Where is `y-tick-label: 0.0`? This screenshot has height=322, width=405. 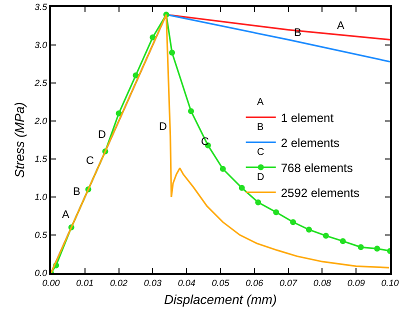 y-tick-label: 0.0 is located at coordinates (41, 273).